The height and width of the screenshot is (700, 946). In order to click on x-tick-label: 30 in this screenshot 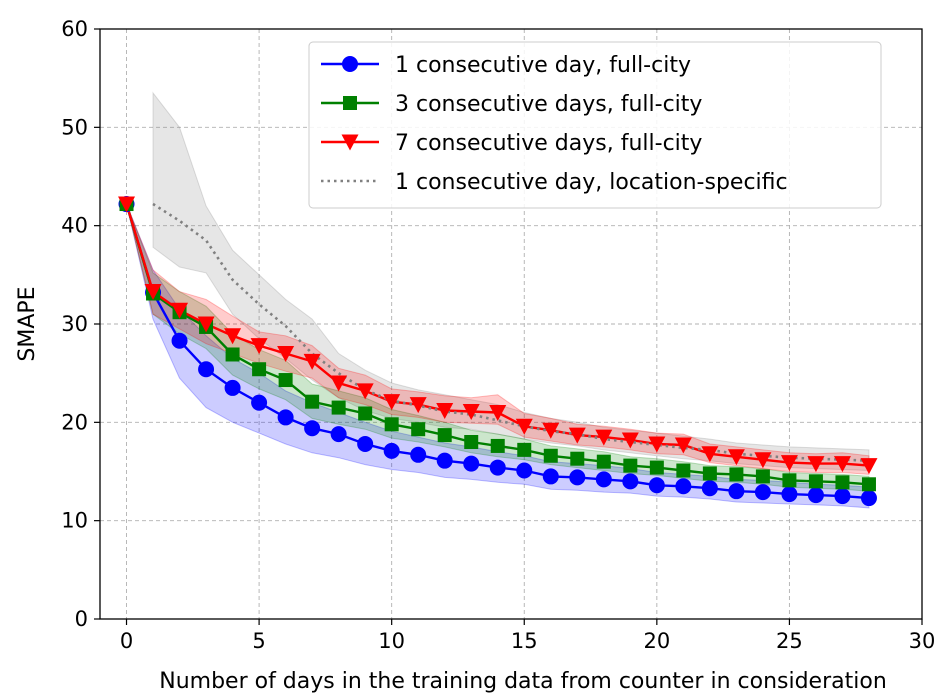, I will do `click(922, 641)`.